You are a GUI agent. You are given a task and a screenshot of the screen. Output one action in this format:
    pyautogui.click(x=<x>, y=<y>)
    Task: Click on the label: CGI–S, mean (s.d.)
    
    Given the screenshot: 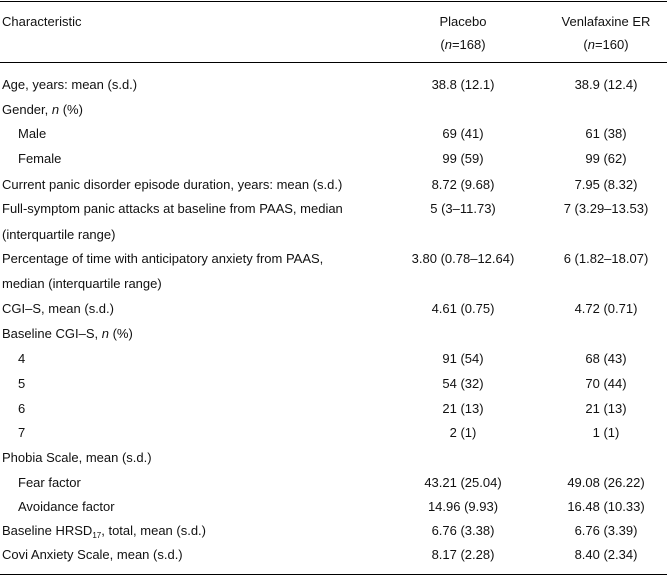 What is the action you would take?
    pyautogui.click(x=58, y=308)
    